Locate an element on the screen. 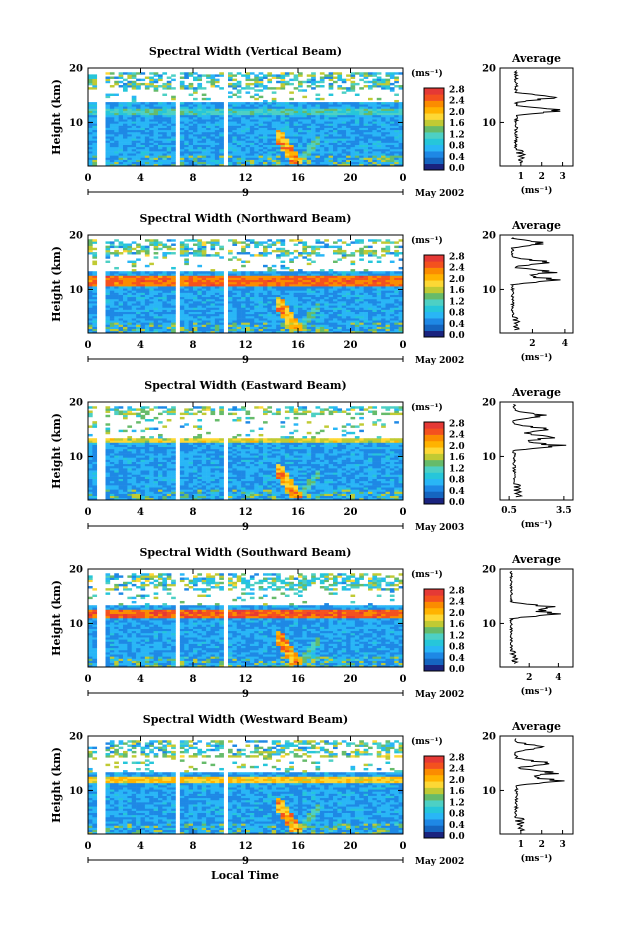  colorbar-swatch is located at coordinates (434, 91).